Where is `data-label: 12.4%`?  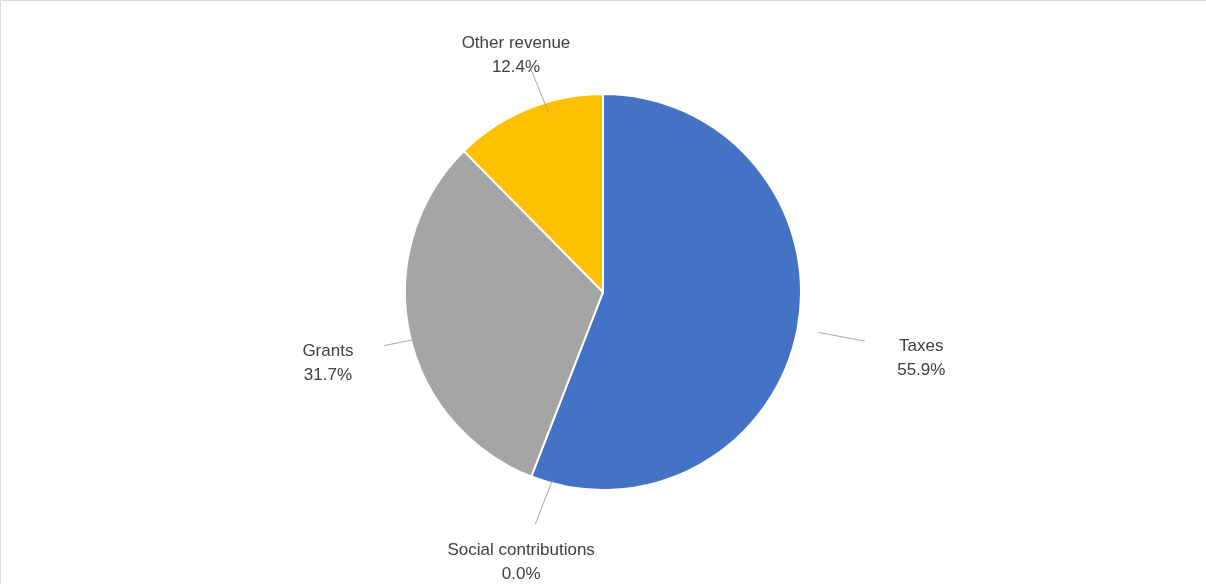
data-label: 12.4% is located at coordinates (516, 67).